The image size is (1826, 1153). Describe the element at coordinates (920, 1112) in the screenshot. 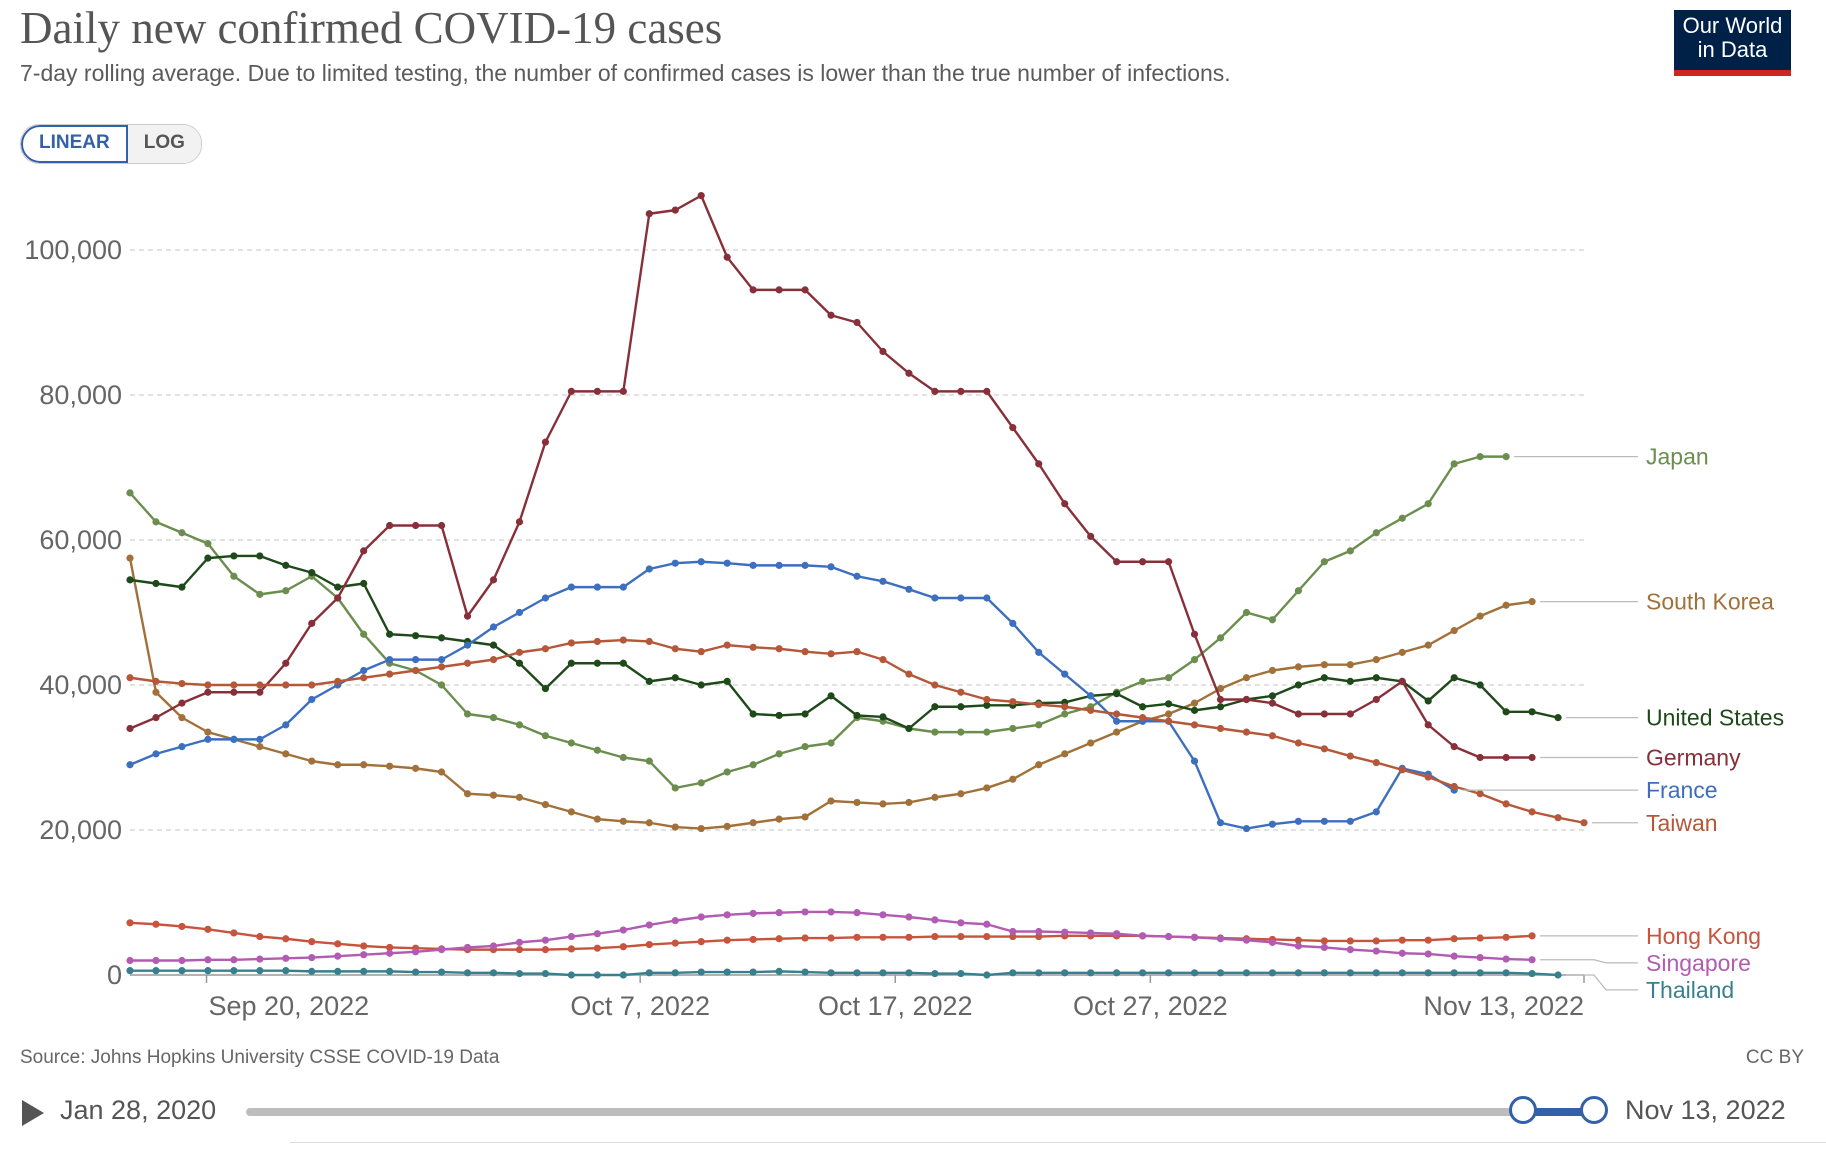

I see `timeline-track` at that location.